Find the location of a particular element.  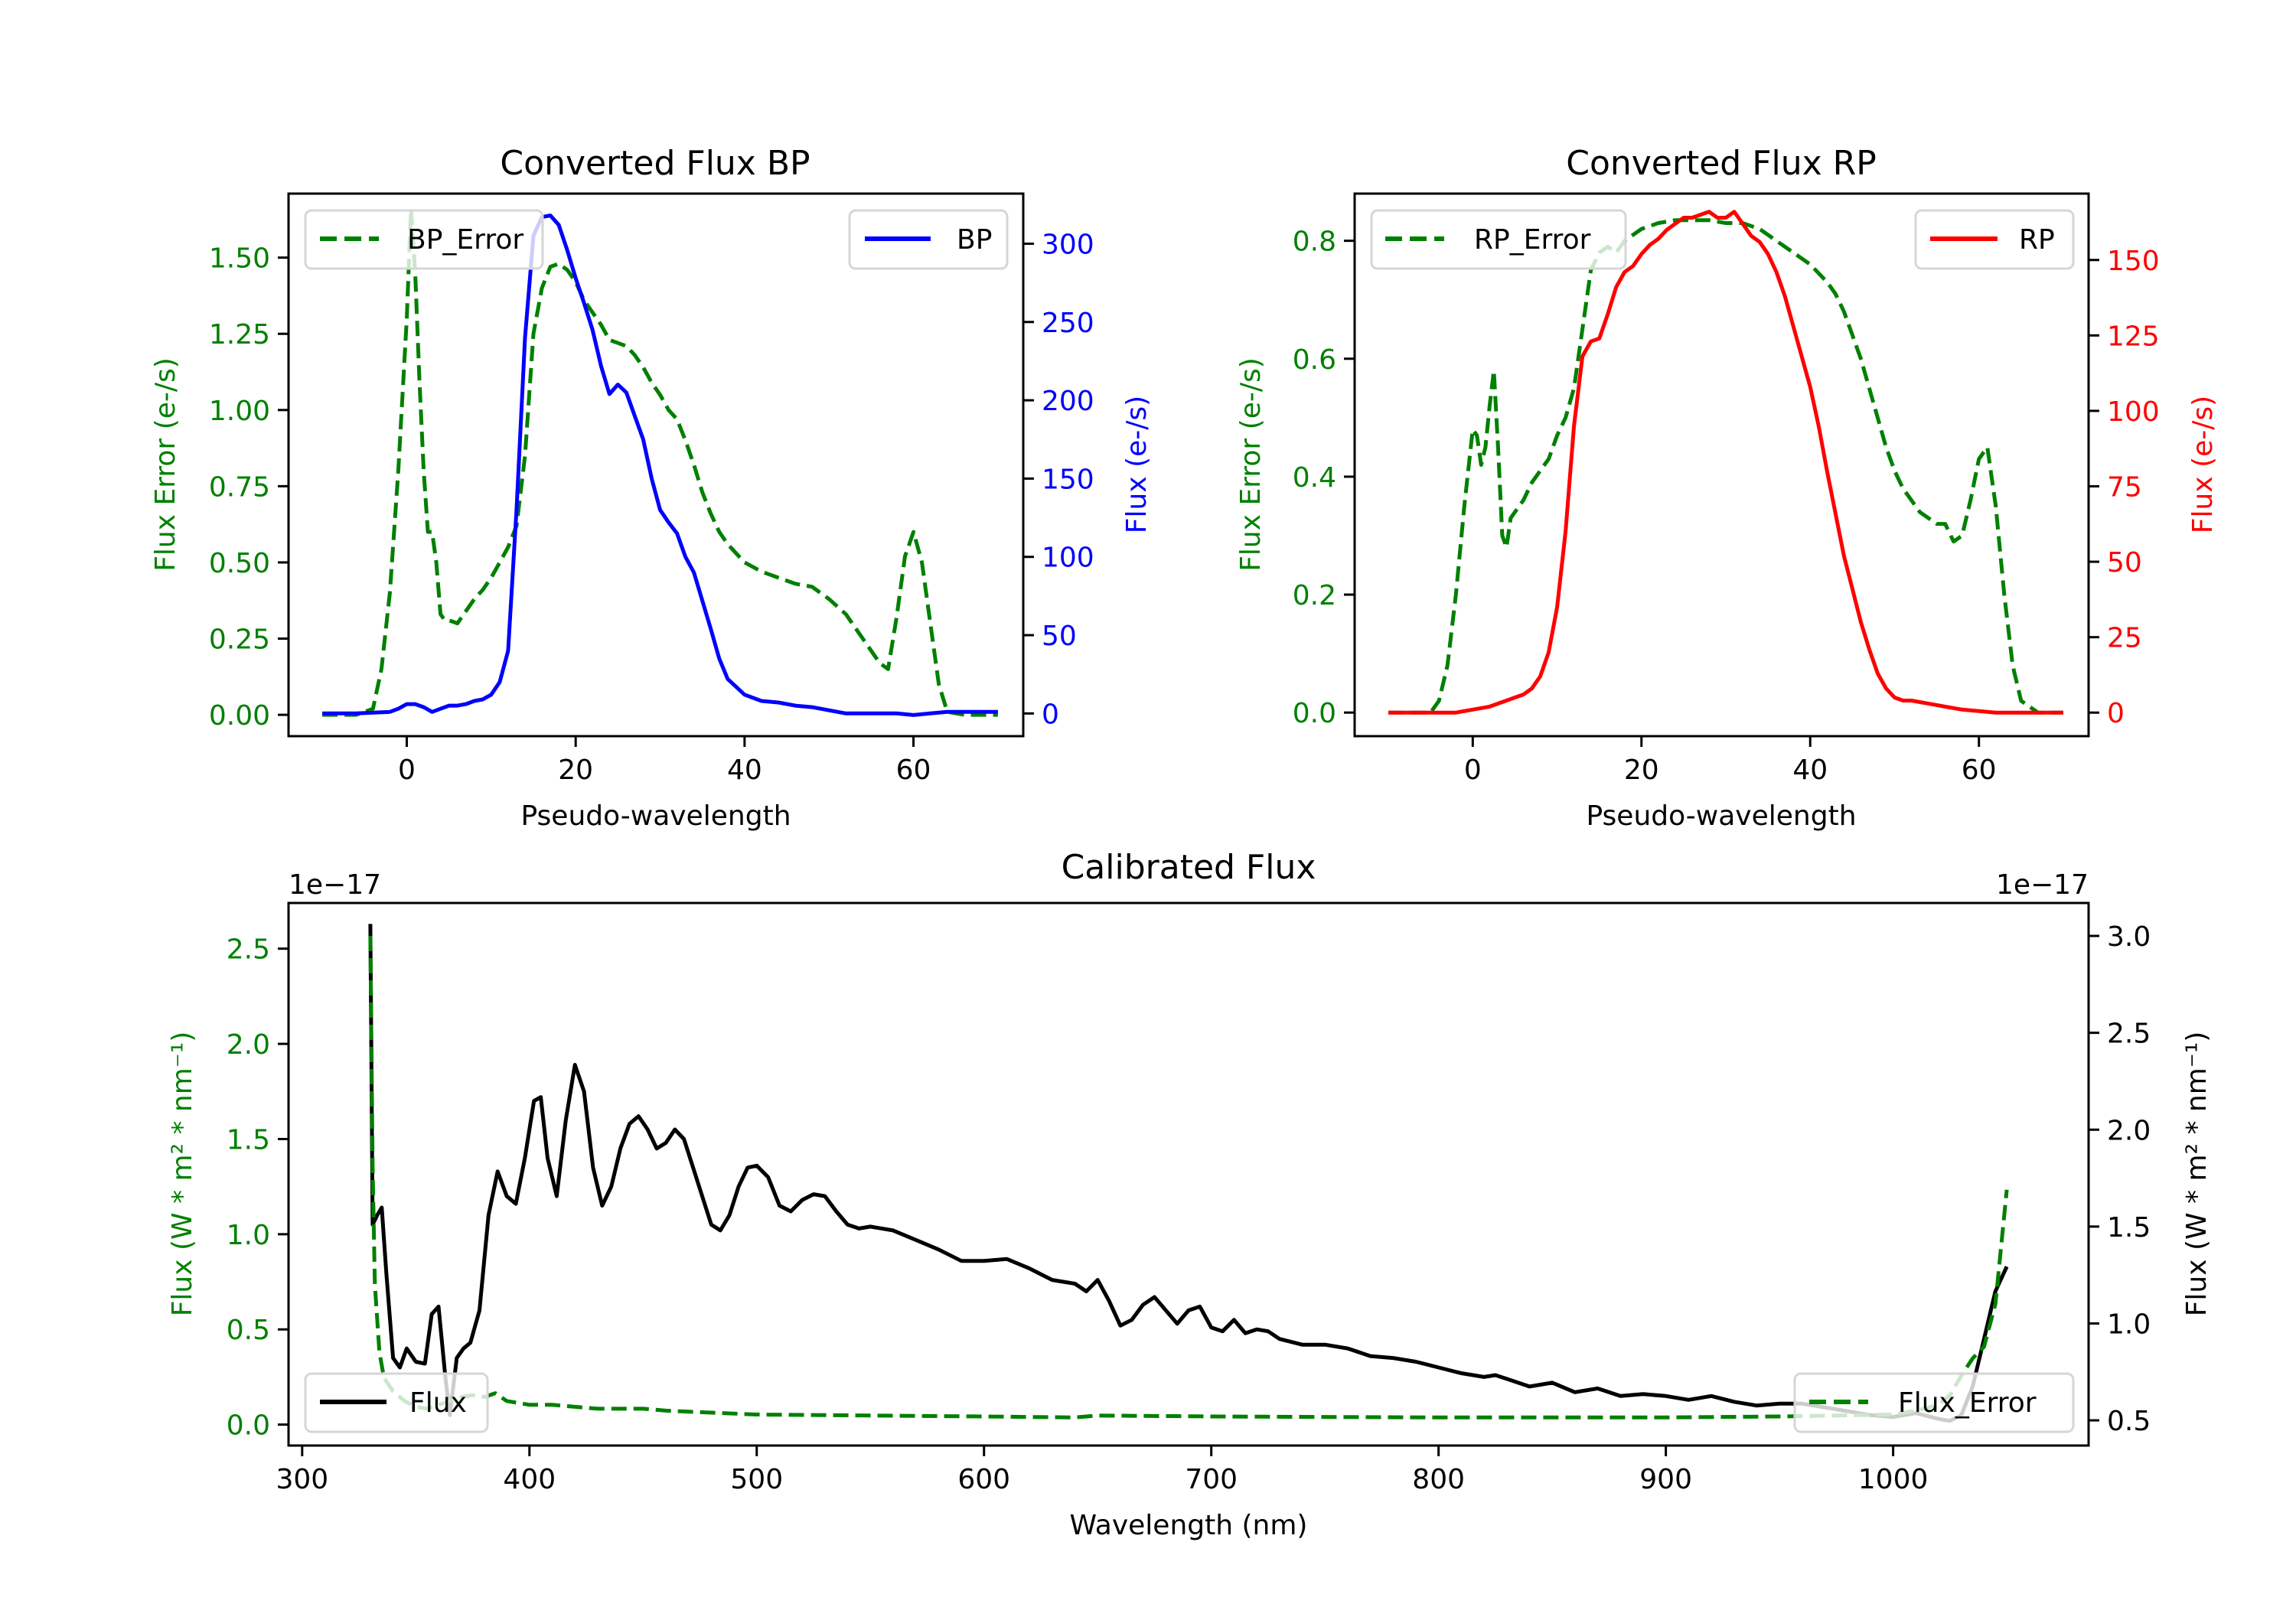

bp-legend-right-label: BP is located at coordinates (974, 240).